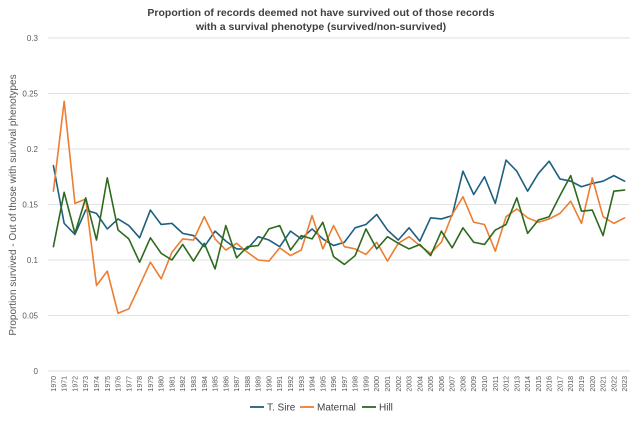  I want to click on x-tick-label: 1998, so click(356, 384).